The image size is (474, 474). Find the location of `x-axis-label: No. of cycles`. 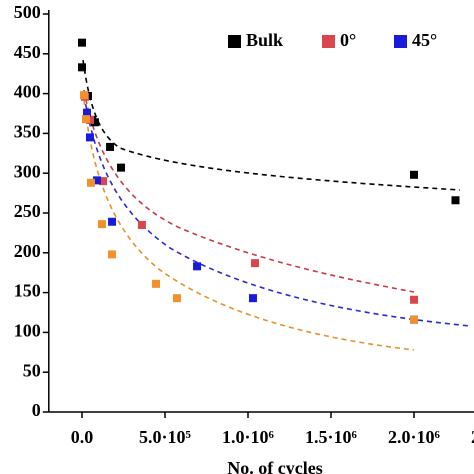

x-axis-label: No. of cycles is located at coordinates (274, 466).